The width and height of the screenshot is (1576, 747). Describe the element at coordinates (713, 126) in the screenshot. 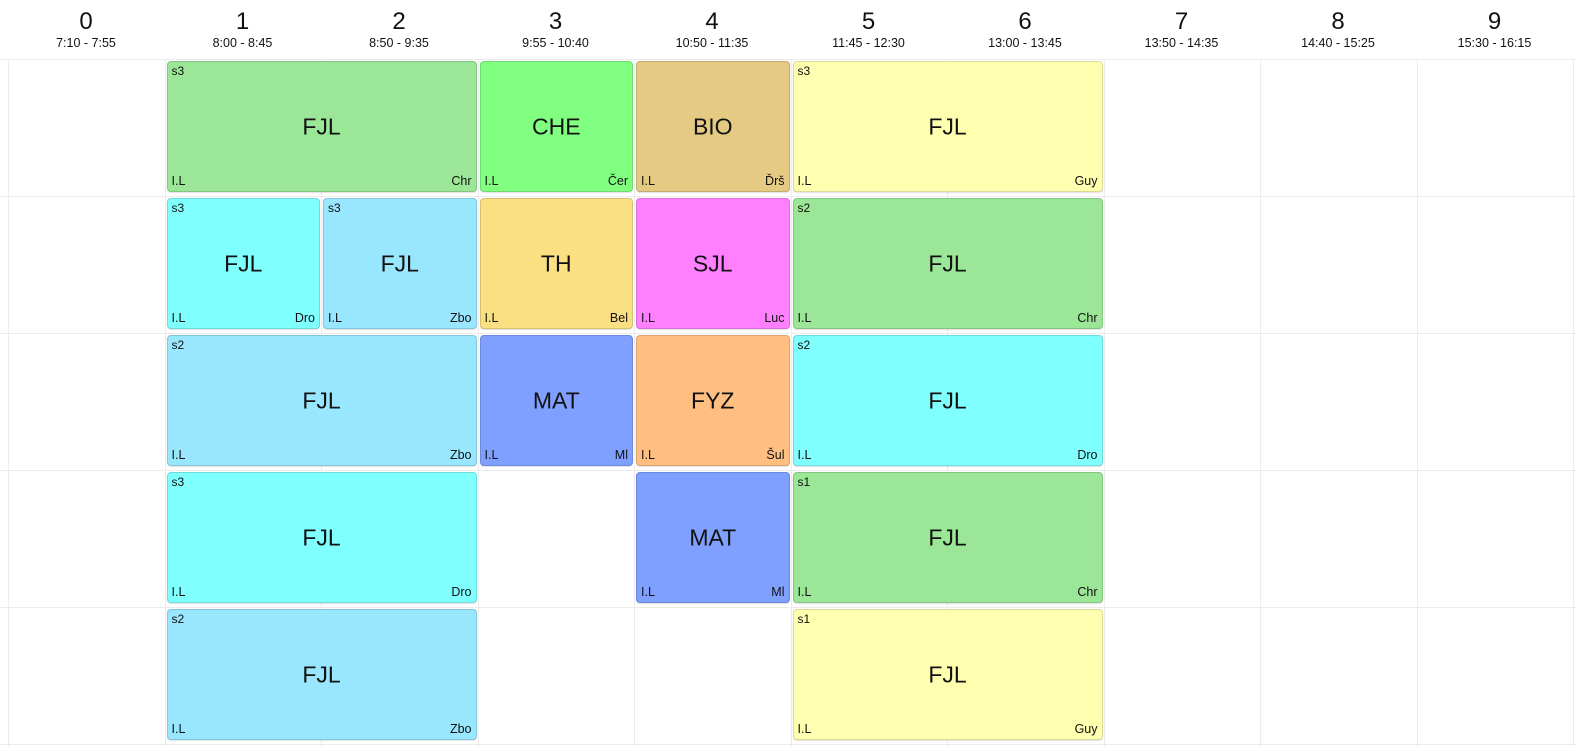

I see `lesson-card: BIO I.L Ďrš` at that location.